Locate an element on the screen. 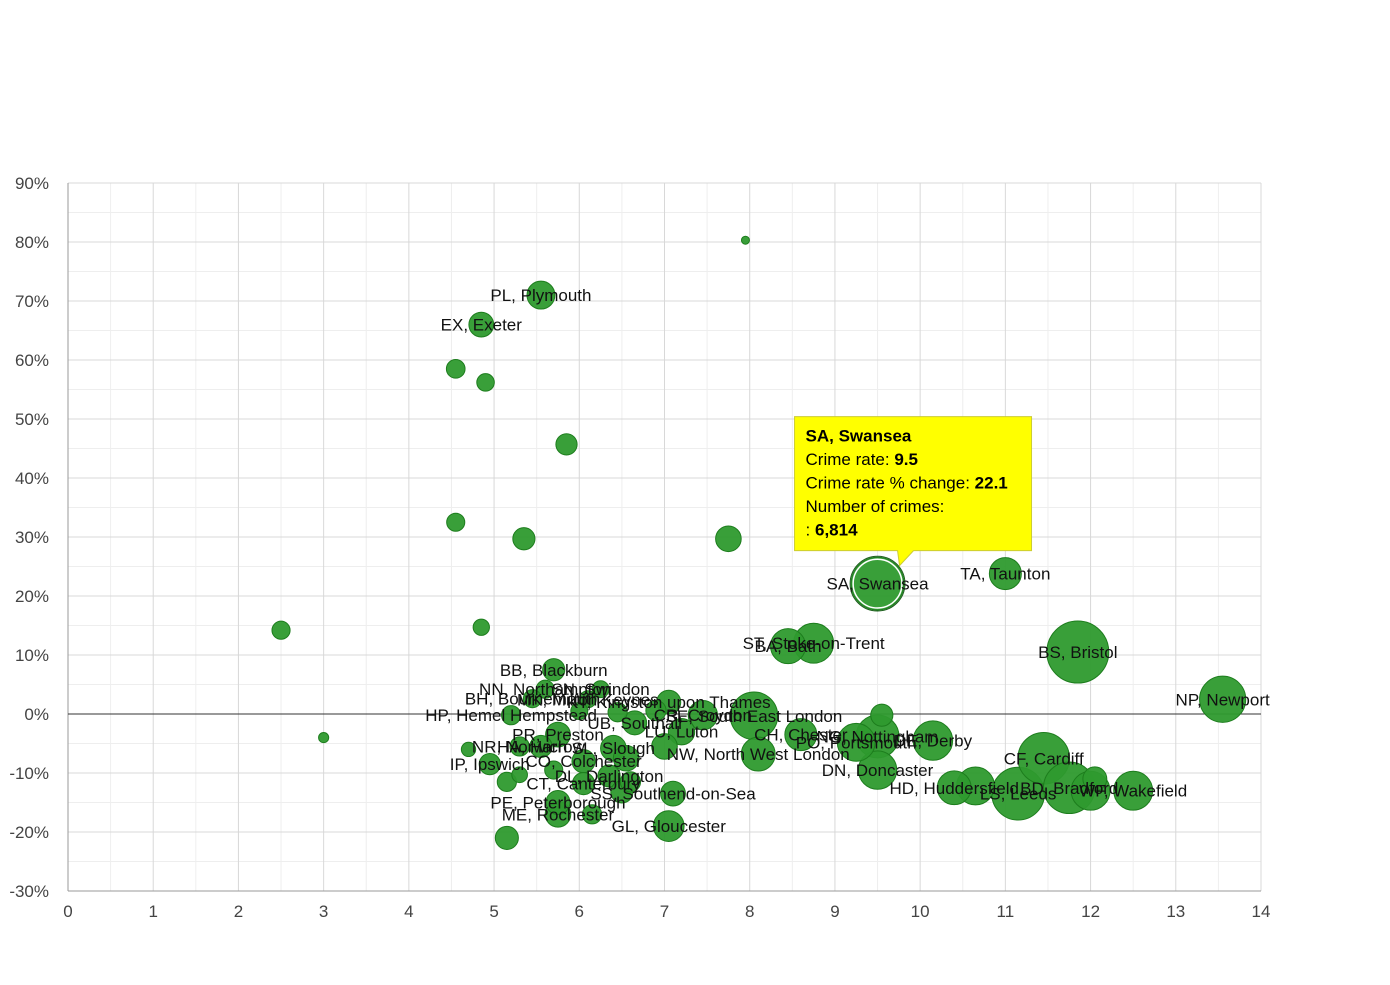 Image resolution: width=1390 pixels, height=985 pixels. x-tick-label: 5 is located at coordinates (493, 911).